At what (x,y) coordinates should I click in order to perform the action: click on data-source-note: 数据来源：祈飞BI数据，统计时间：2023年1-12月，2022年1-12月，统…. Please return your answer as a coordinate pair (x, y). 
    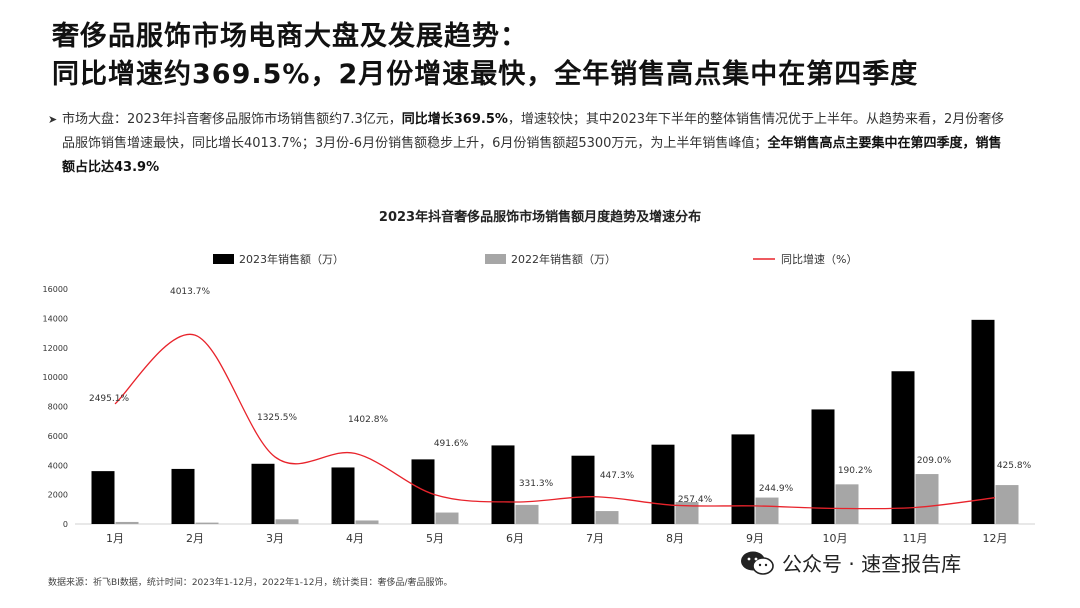
    Looking at the image, I should click on (250, 583).